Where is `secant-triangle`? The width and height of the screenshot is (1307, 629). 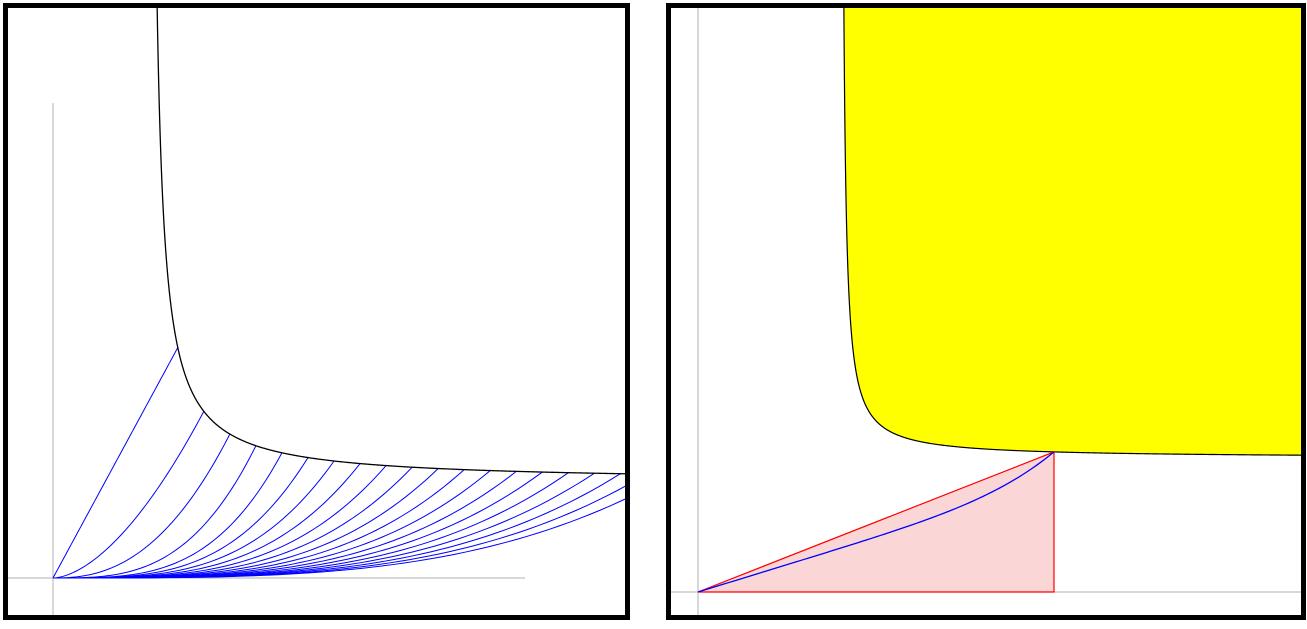
secant-triangle is located at coordinates (876, 522).